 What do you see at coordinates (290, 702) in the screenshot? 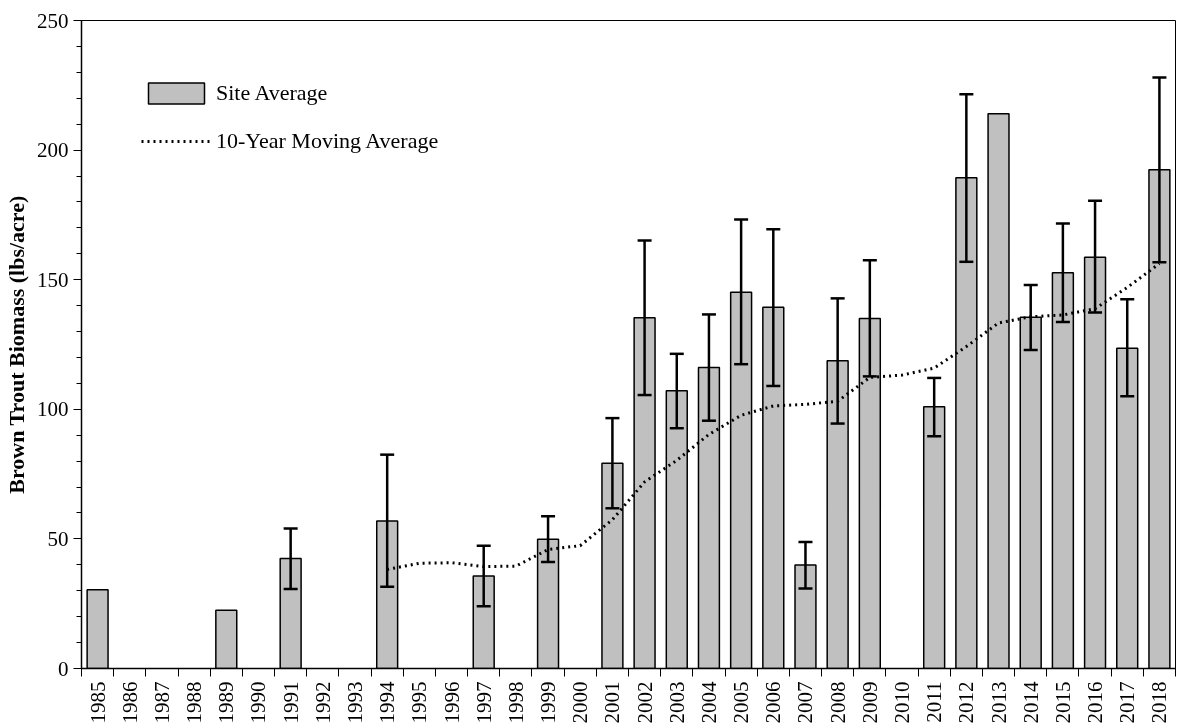
I see `x-tick-label: 1991` at bounding box center [290, 702].